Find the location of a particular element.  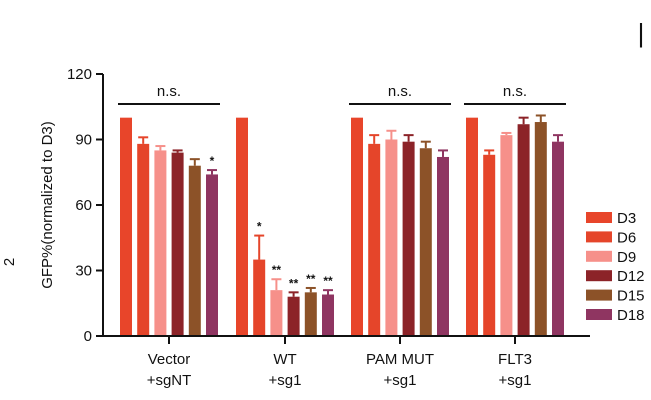

panel-edge-mark: | is located at coordinates (641, 33).